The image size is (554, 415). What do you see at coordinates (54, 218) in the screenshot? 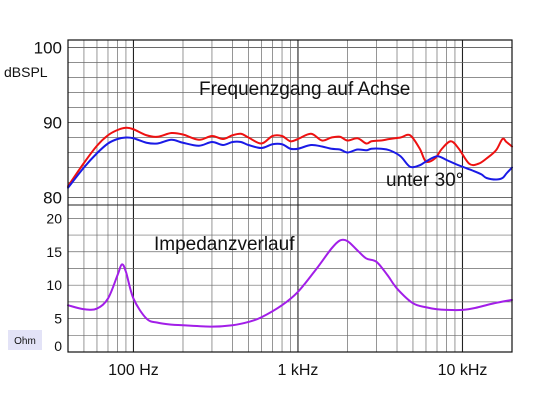
I see `impedance-tick-label: 20` at bounding box center [54, 218].